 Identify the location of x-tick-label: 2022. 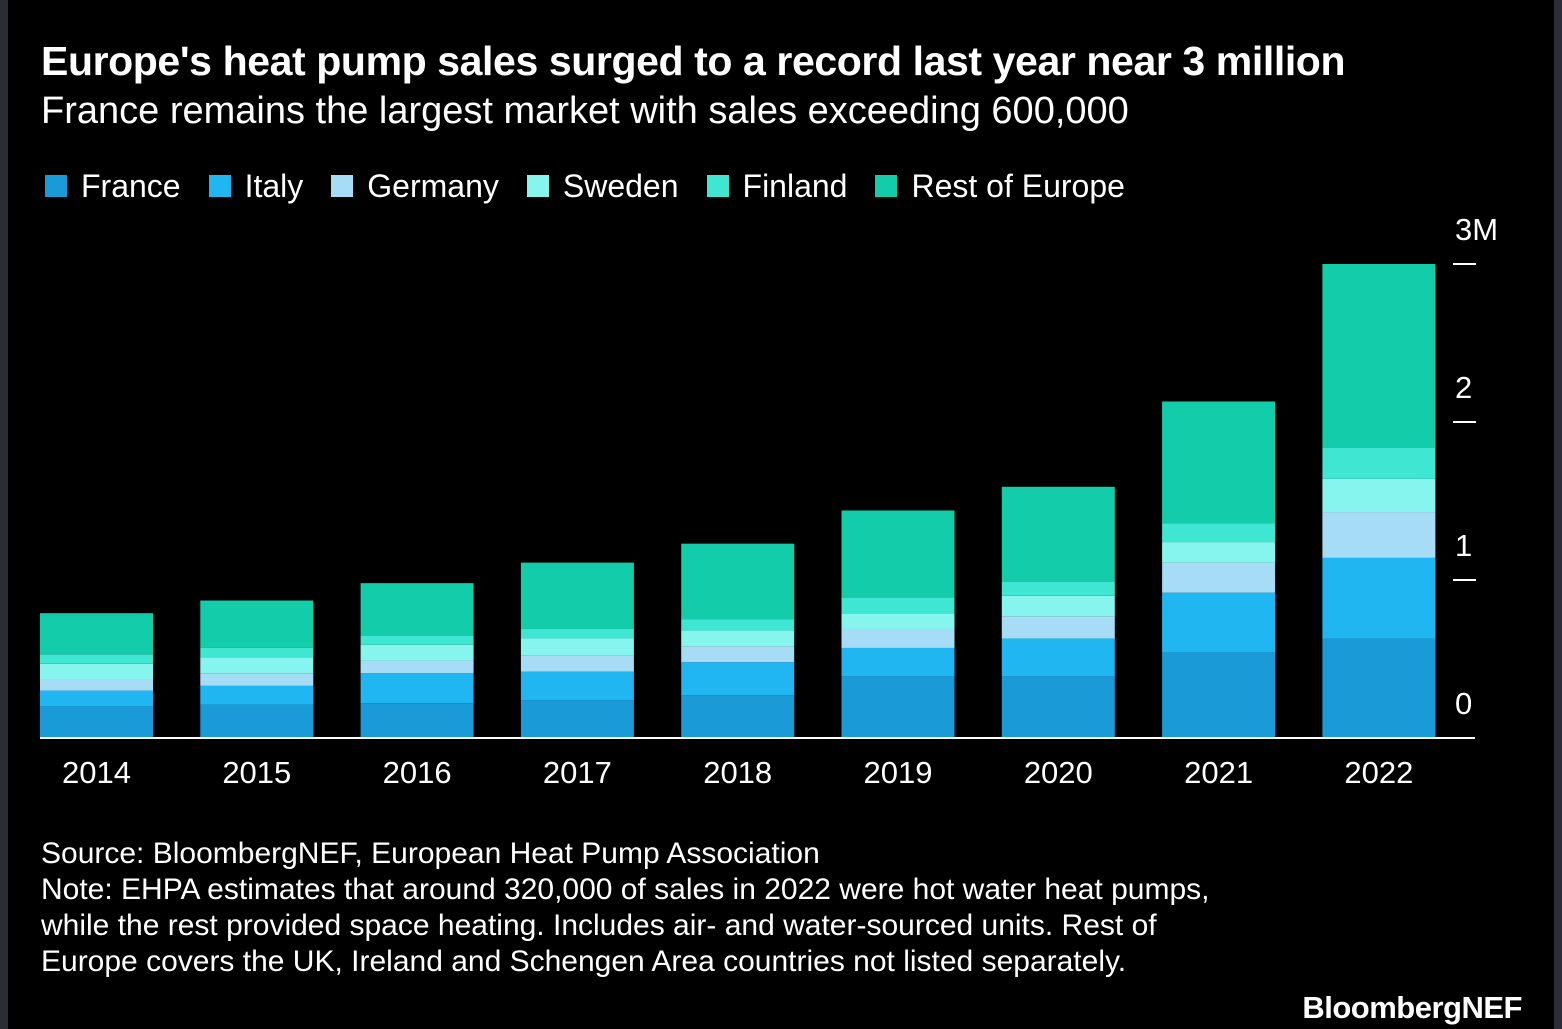
(1378, 772).